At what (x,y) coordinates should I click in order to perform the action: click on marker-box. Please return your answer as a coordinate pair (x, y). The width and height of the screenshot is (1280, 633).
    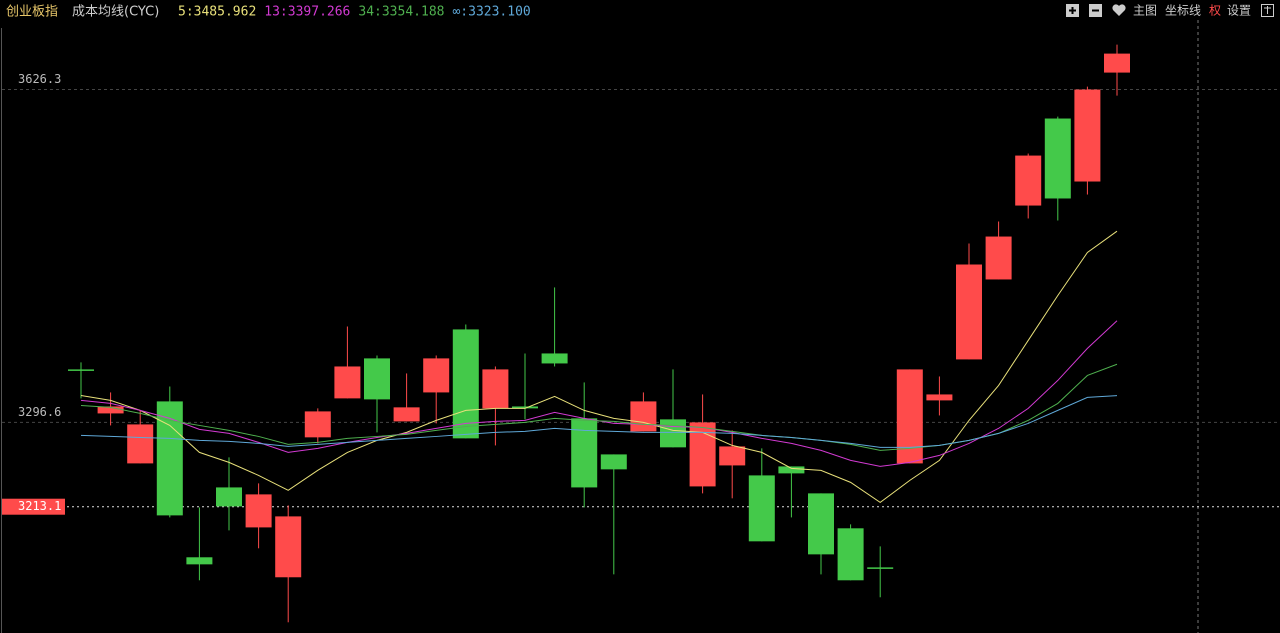
    Looking at the image, I should click on (33, 506).